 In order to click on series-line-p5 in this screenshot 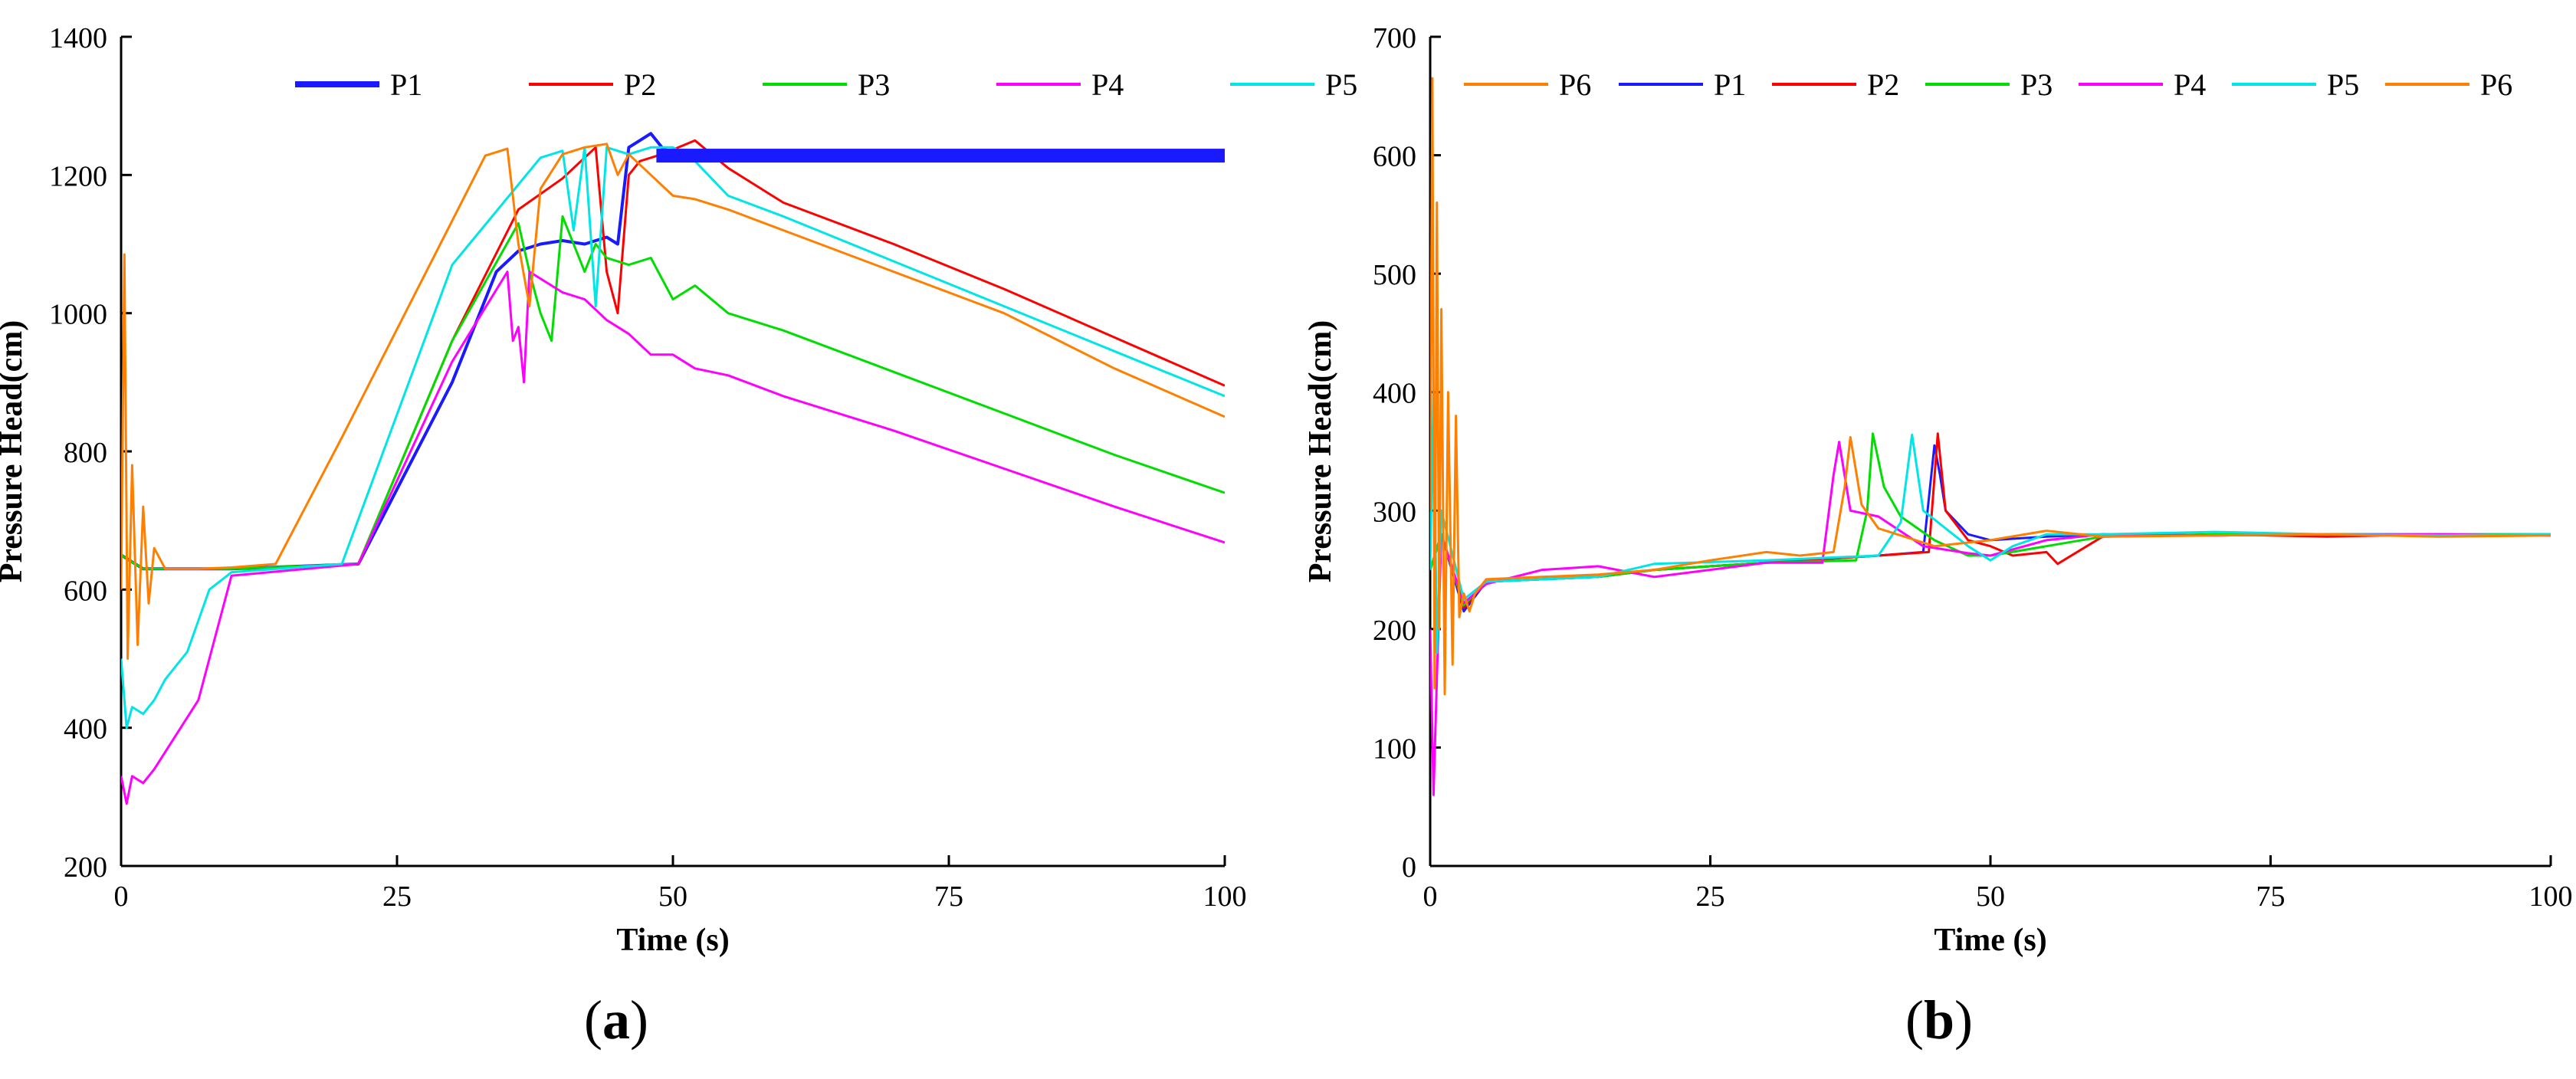, I will do `click(1990, 522)`.